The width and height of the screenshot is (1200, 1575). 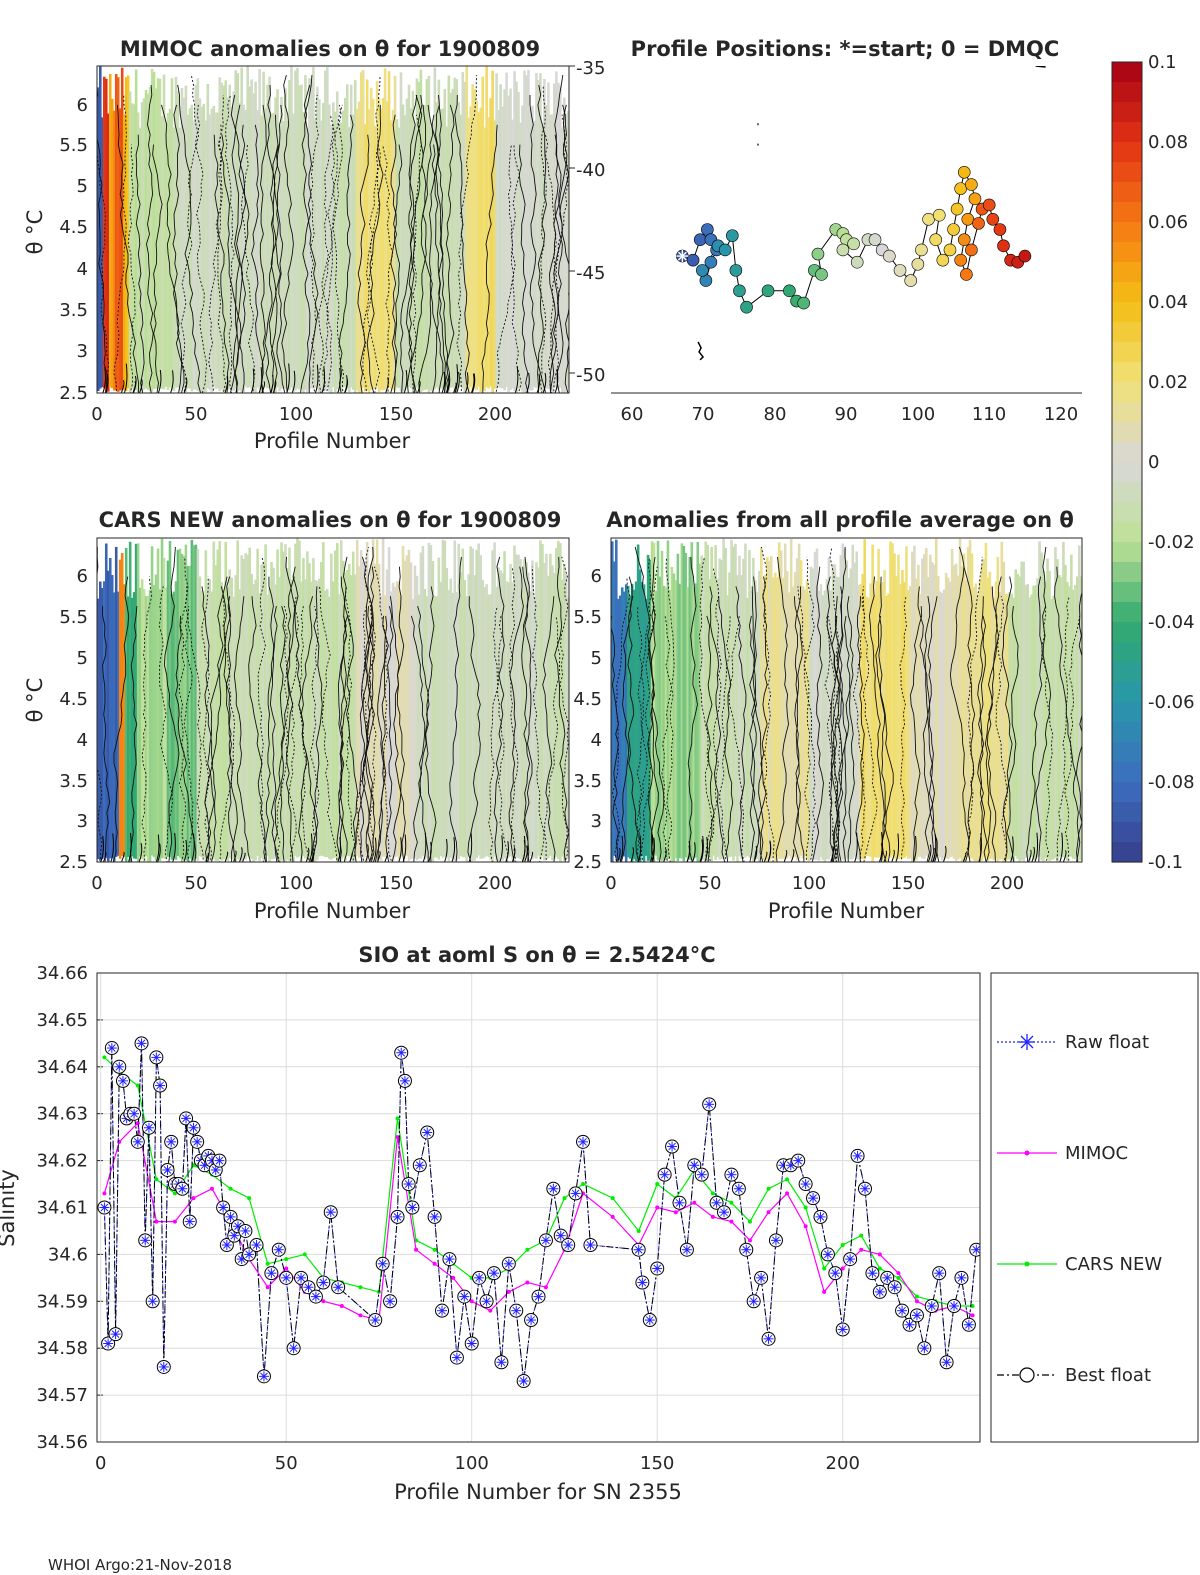 I want to click on mimoc-xticks: 0 50 100 150 200, so click(x=301, y=414).